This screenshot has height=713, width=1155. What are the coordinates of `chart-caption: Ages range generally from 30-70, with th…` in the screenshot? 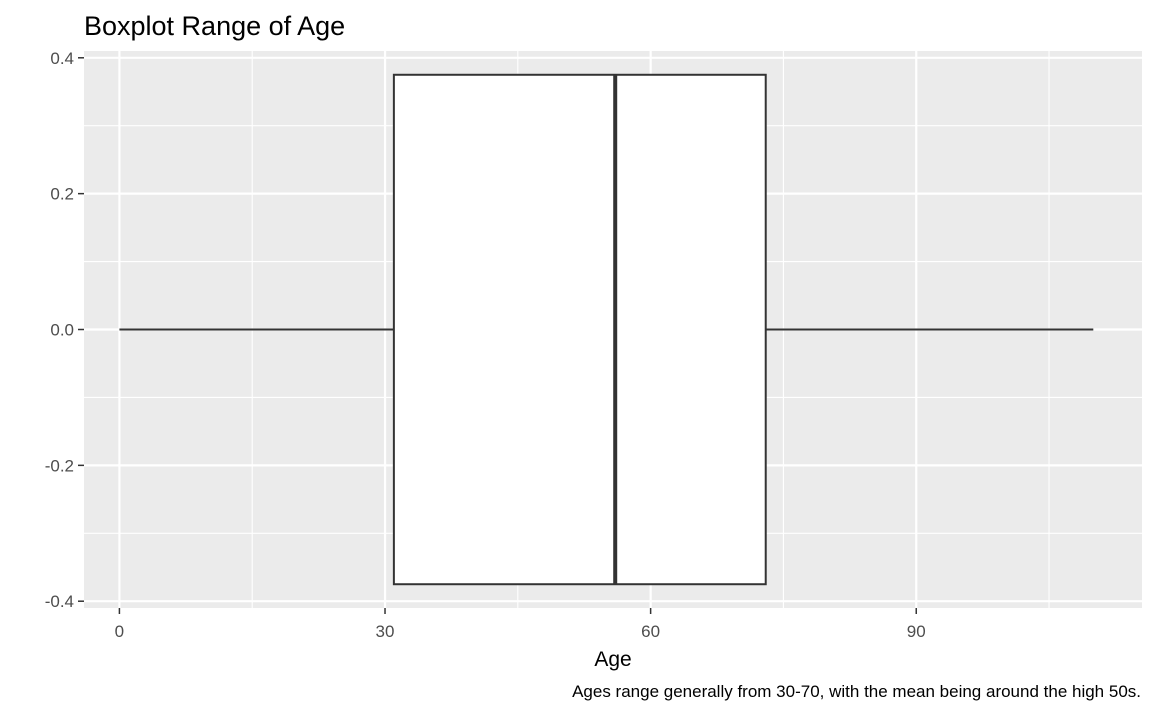 It's located at (856, 691).